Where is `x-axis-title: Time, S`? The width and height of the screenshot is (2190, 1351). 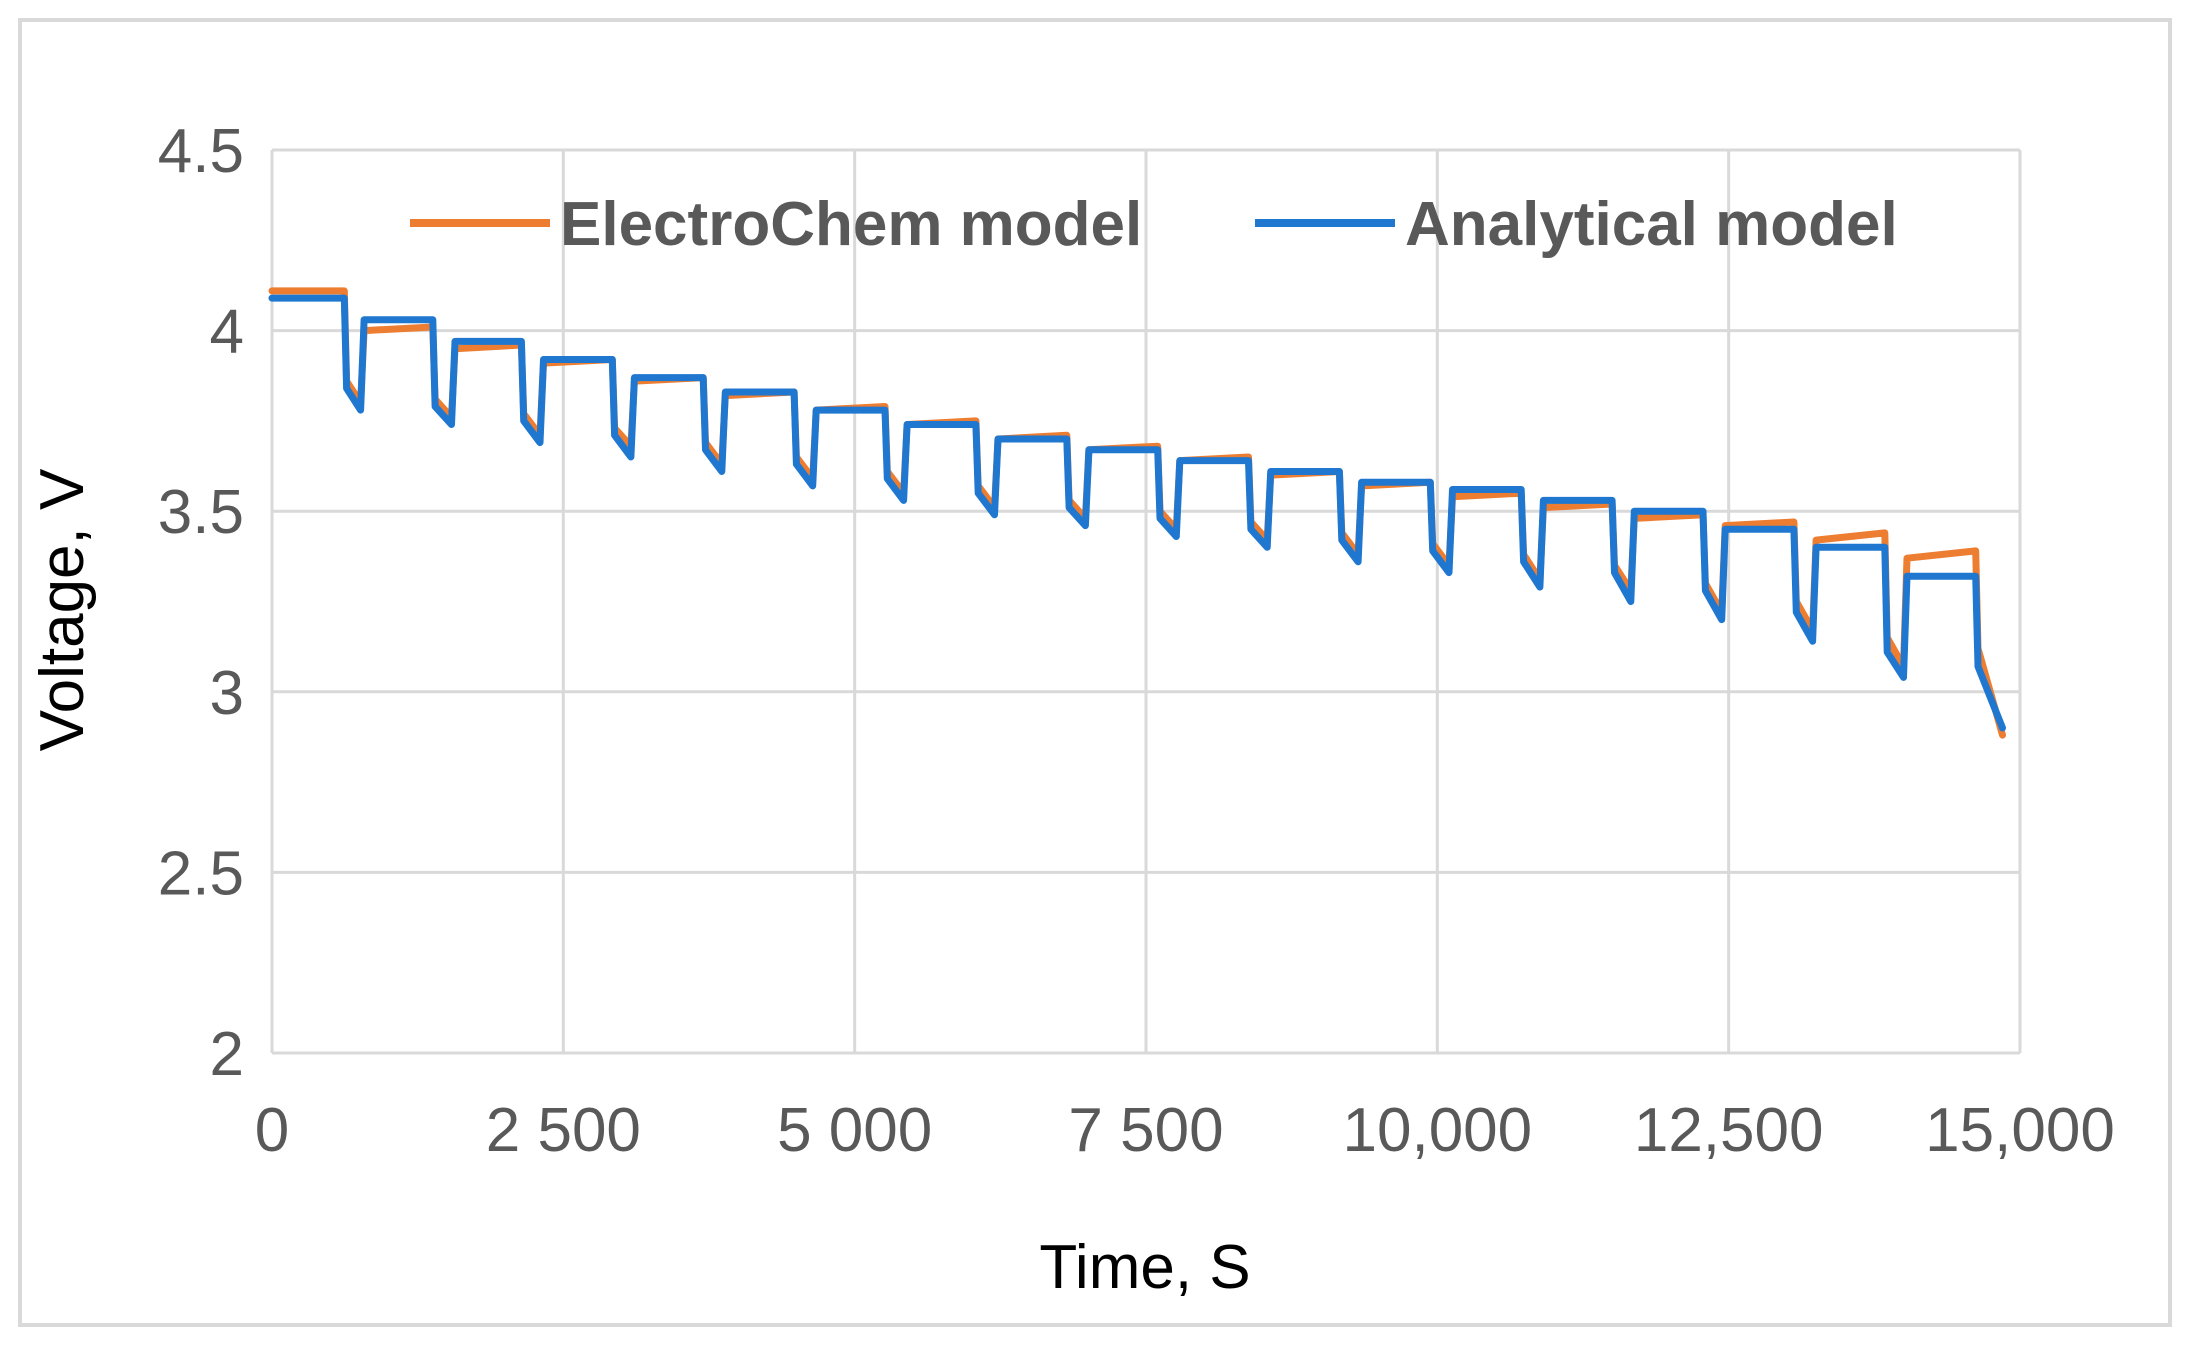
x-axis-title: Time, S is located at coordinates (1144, 1267).